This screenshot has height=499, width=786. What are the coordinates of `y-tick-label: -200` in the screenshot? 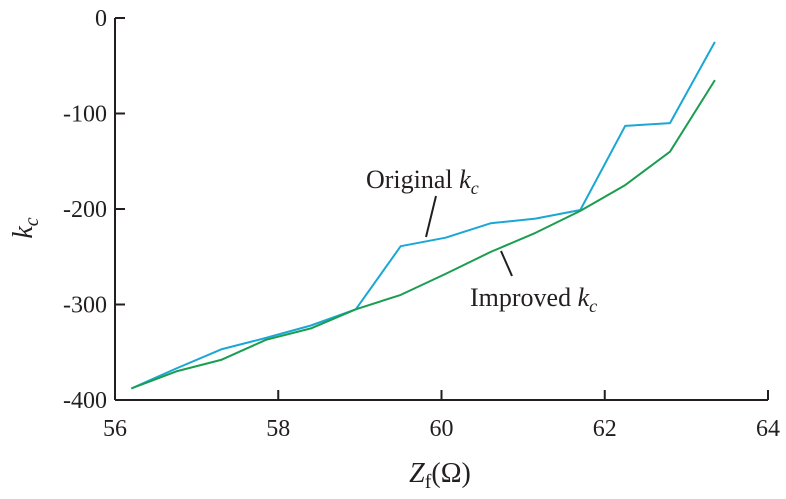 It's located at (85, 210).